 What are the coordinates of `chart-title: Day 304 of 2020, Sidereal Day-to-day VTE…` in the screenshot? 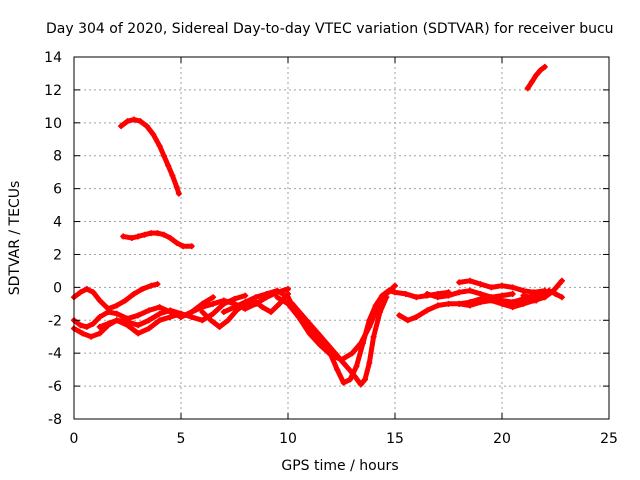 It's located at (330, 29).